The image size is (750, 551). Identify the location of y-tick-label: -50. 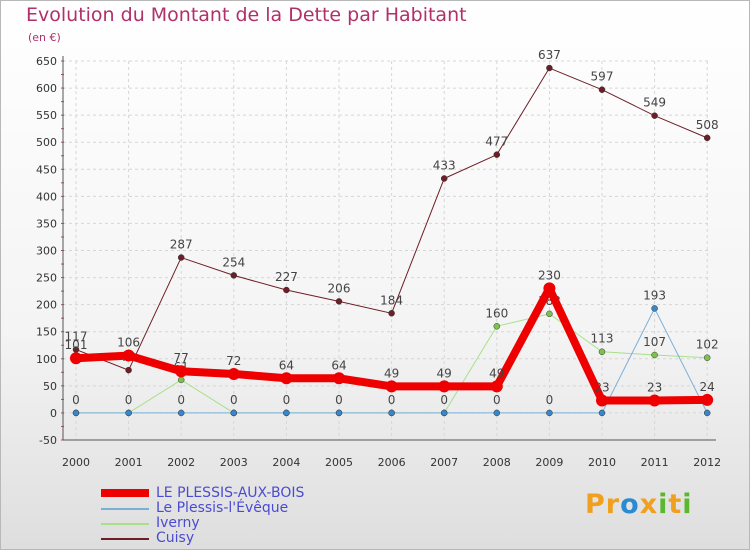
(48, 440).